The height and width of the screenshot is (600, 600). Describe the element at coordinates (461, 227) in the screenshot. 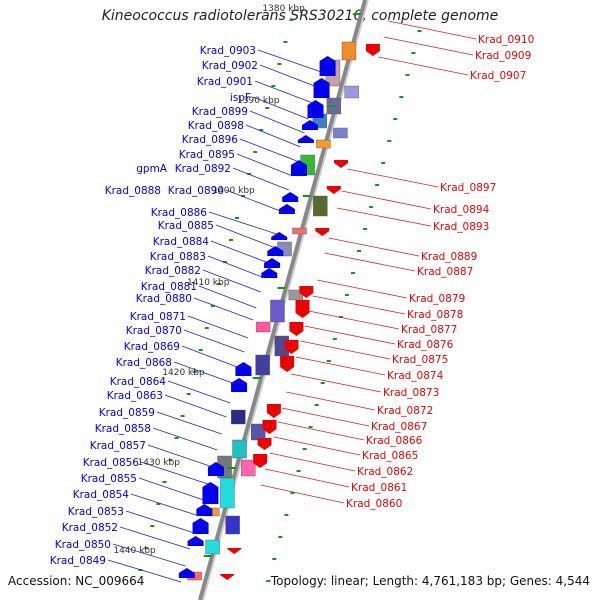

I see `right-gene-label: Krad_0893` at that location.